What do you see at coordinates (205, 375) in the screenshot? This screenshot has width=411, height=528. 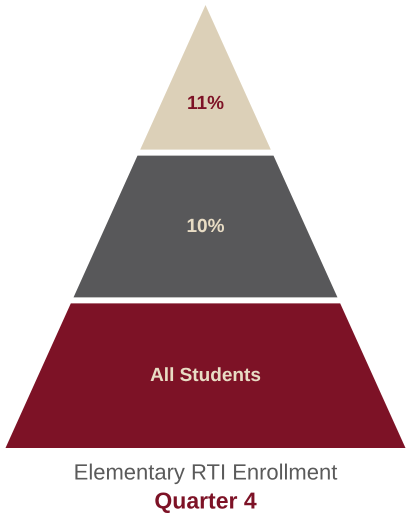 I see `category-label: All Students` at bounding box center [205, 375].